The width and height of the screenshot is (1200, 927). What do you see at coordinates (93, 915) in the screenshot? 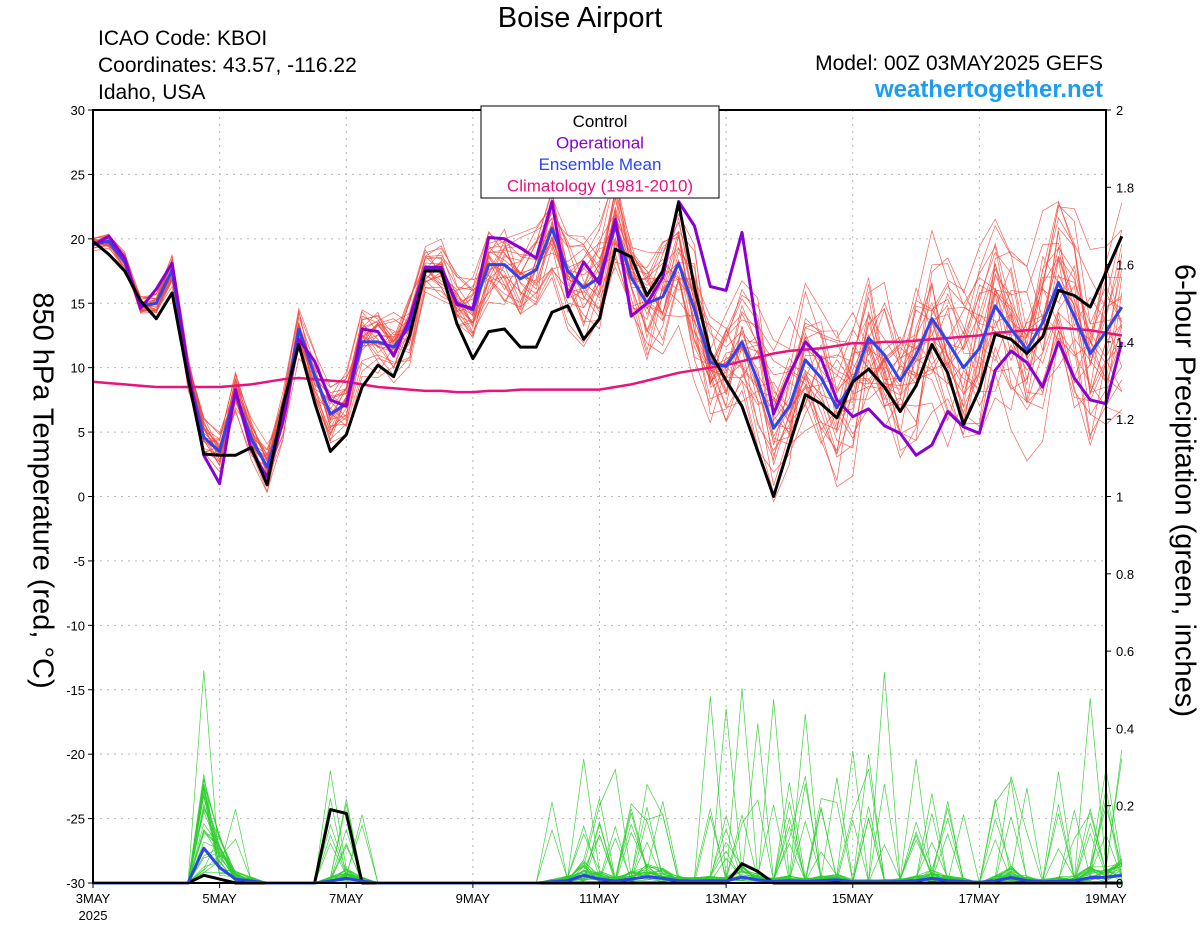
I see `x-tick-year: 2025` at bounding box center [93, 915].